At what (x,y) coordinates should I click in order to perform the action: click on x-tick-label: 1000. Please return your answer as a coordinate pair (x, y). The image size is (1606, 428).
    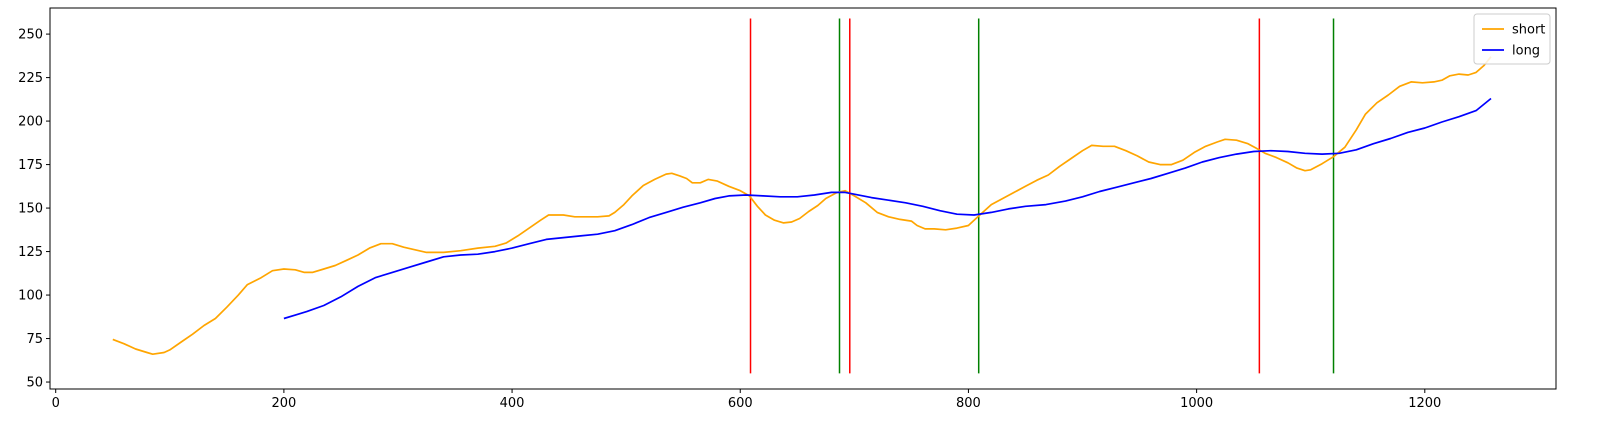
    Looking at the image, I should click on (1196, 403).